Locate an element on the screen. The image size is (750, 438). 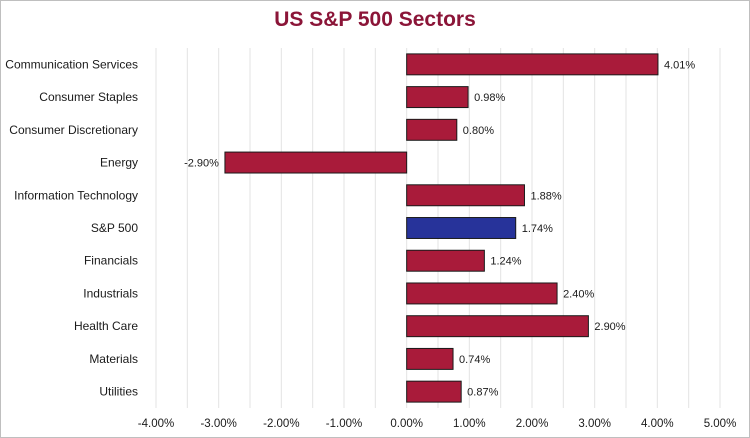
x-tick-label: -4.00% is located at coordinates (156, 424).